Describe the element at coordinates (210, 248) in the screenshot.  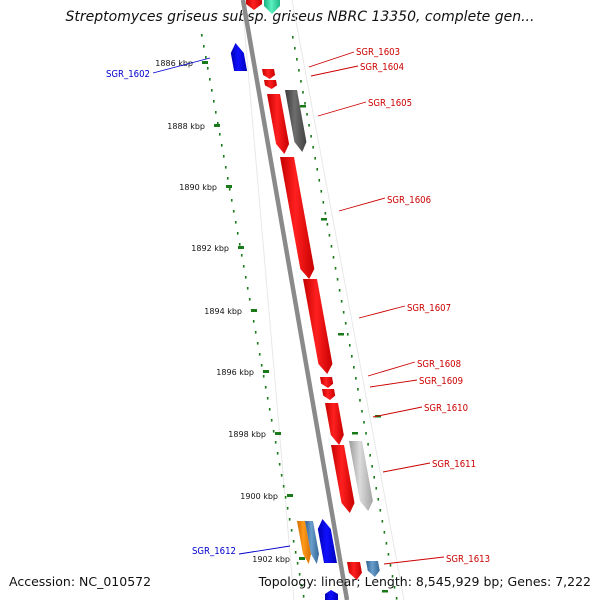
I see `tick-label: 1892 kbp` at that location.